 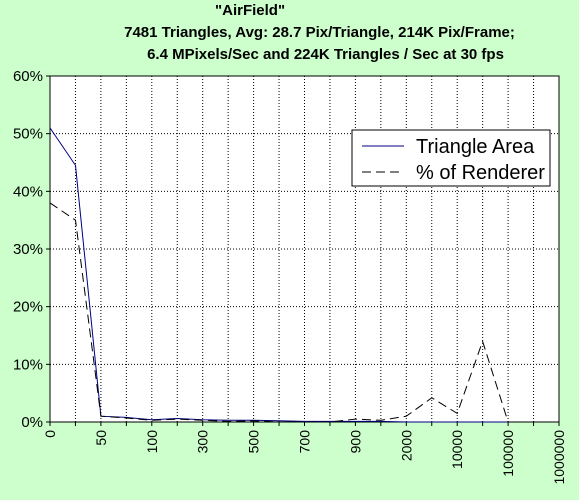 I want to click on y-tick-label: 30%, so click(x=28, y=249).